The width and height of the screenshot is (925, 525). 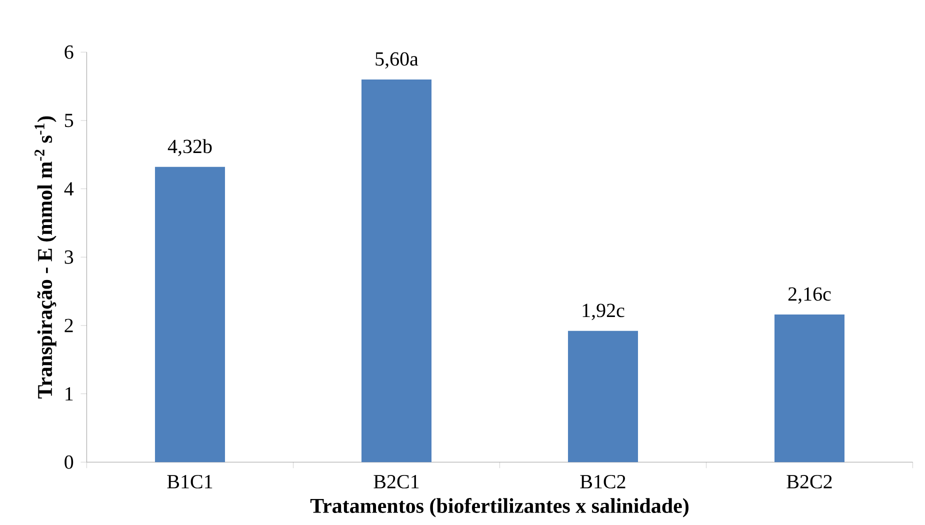 I want to click on x-tick-label: B1C2, so click(x=603, y=481).